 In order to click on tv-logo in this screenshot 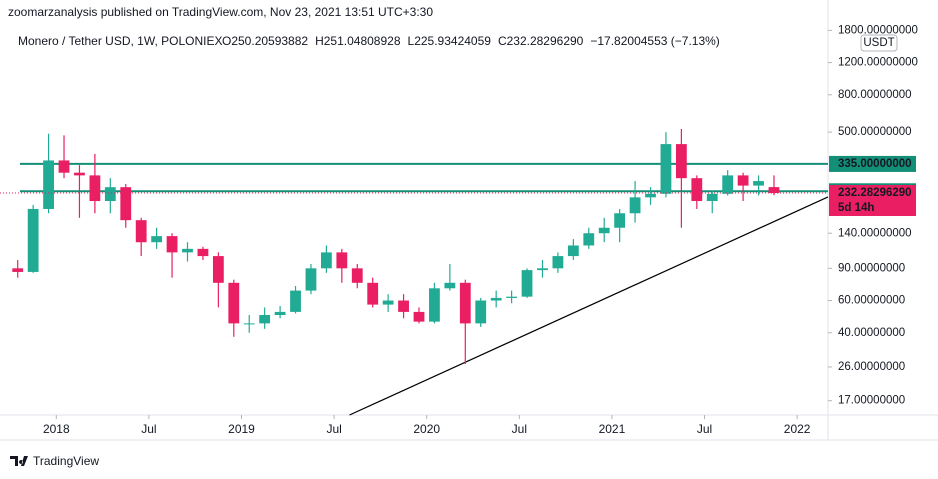, I will do `click(19, 461)`.